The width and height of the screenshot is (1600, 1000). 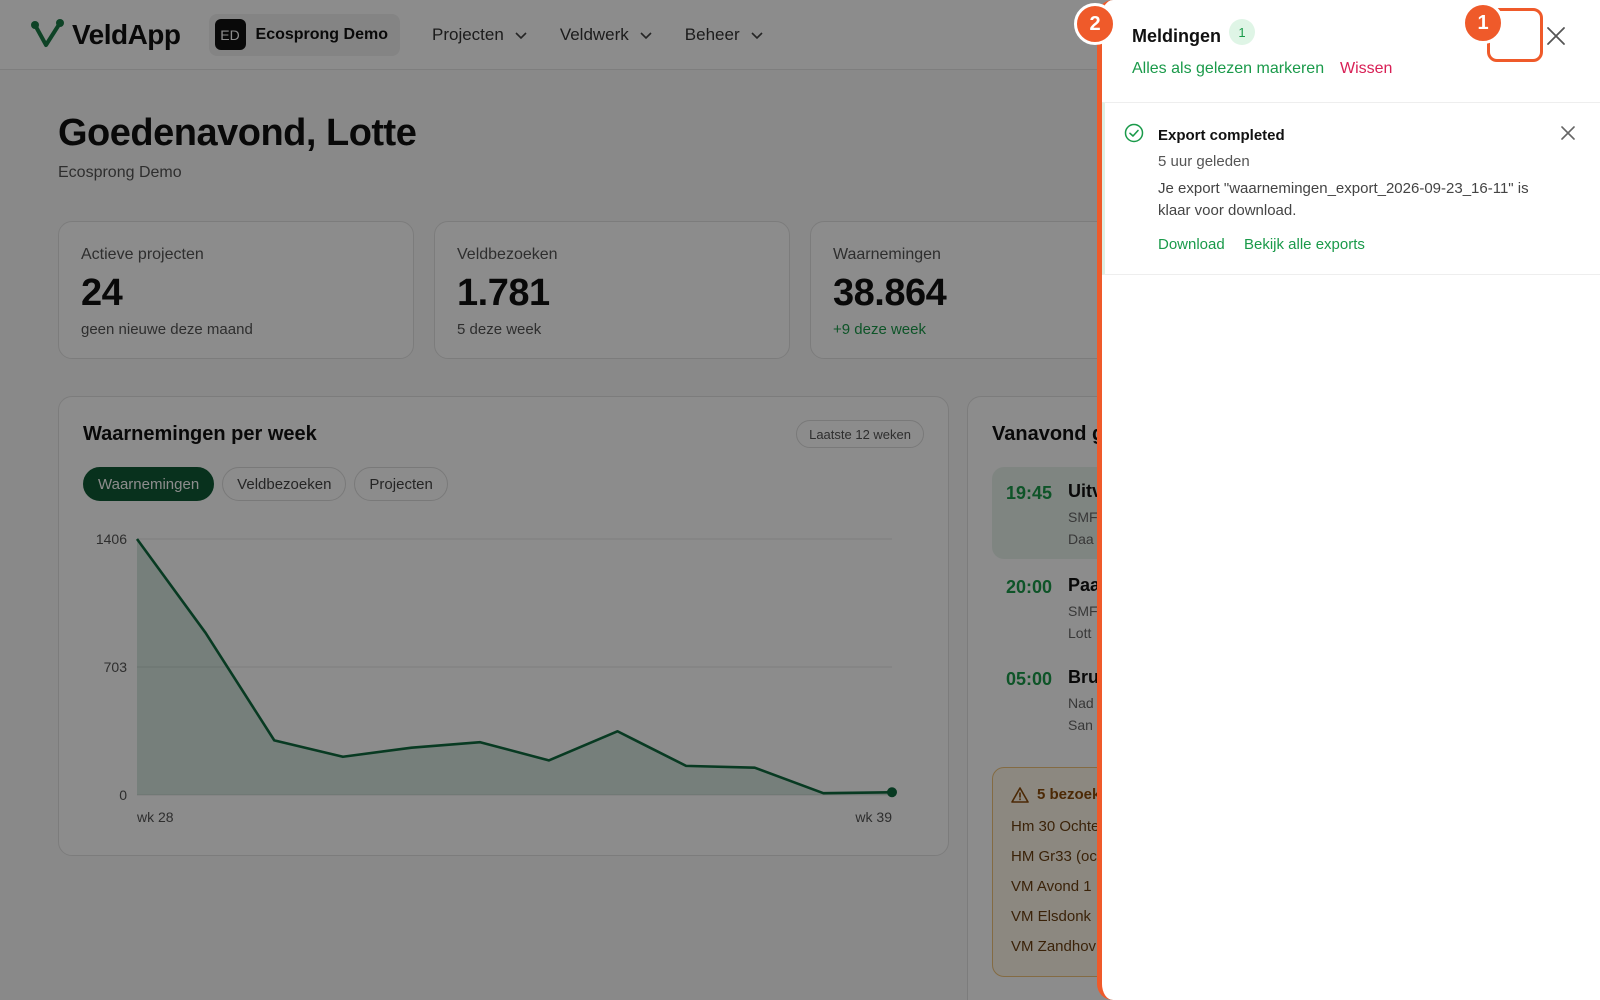 I want to click on step-marker-1: 1, so click(x=1483, y=23).